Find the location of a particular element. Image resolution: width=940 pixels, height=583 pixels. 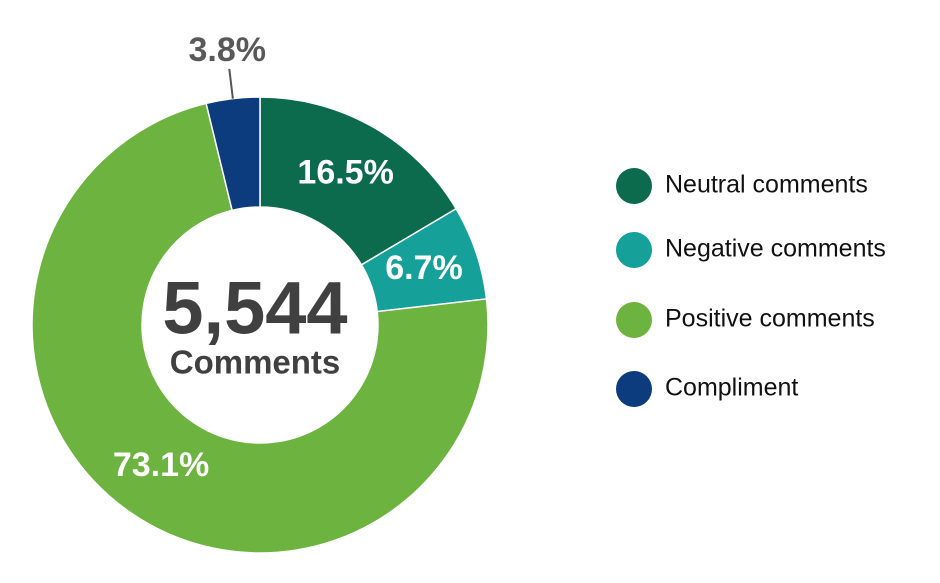

legend-label: Positive comments is located at coordinates (770, 319).